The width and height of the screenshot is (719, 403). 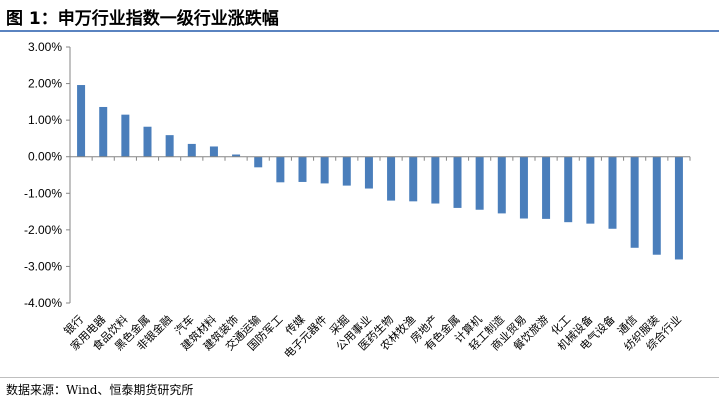 What do you see at coordinates (142, 19) in the screenshot?
I see `figure-title: 图 1：申万行业指数一级行业涨跌幅` at bounding box center [142, 19].